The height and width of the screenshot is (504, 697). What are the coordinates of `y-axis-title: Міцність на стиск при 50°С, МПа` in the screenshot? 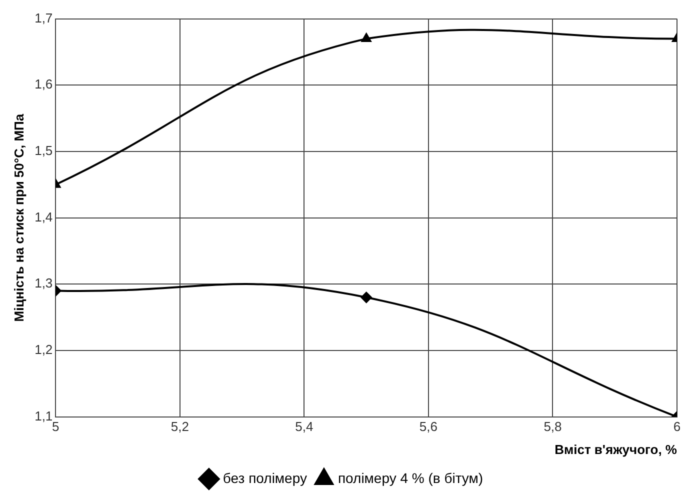 It's located at (18, 217).